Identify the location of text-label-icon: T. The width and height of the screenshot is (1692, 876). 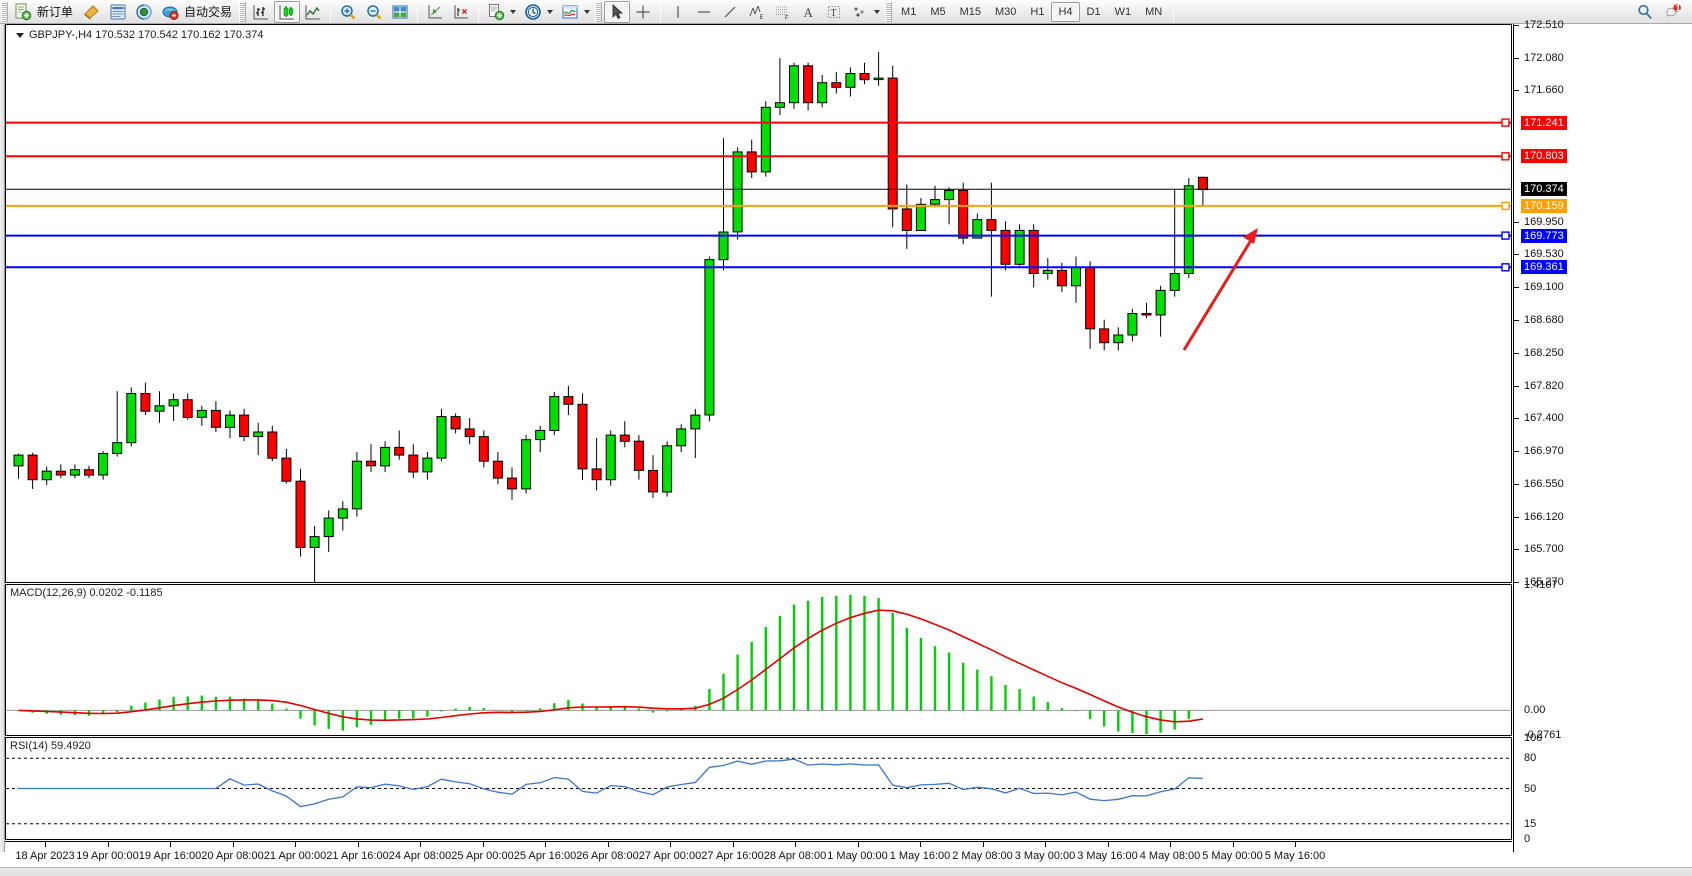
(834, 12).